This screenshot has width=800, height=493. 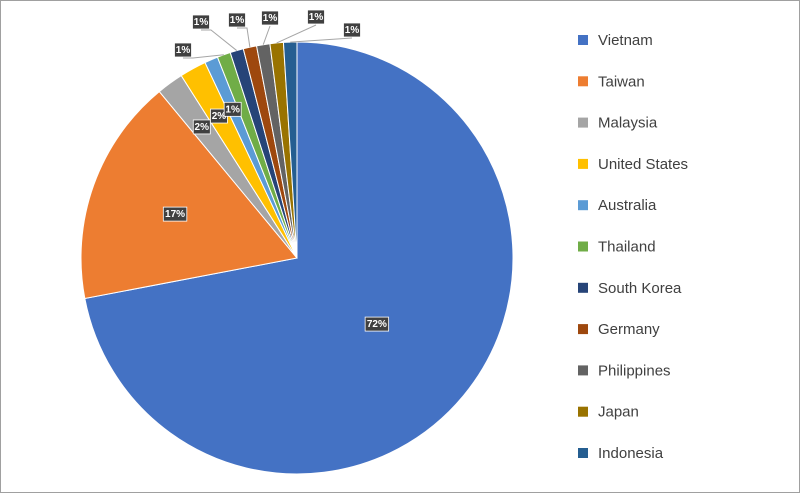 What do you see at coordinates (629, 329) in the screenshot?
I see `legend-label: Germany` at bounding box center [629, 329].